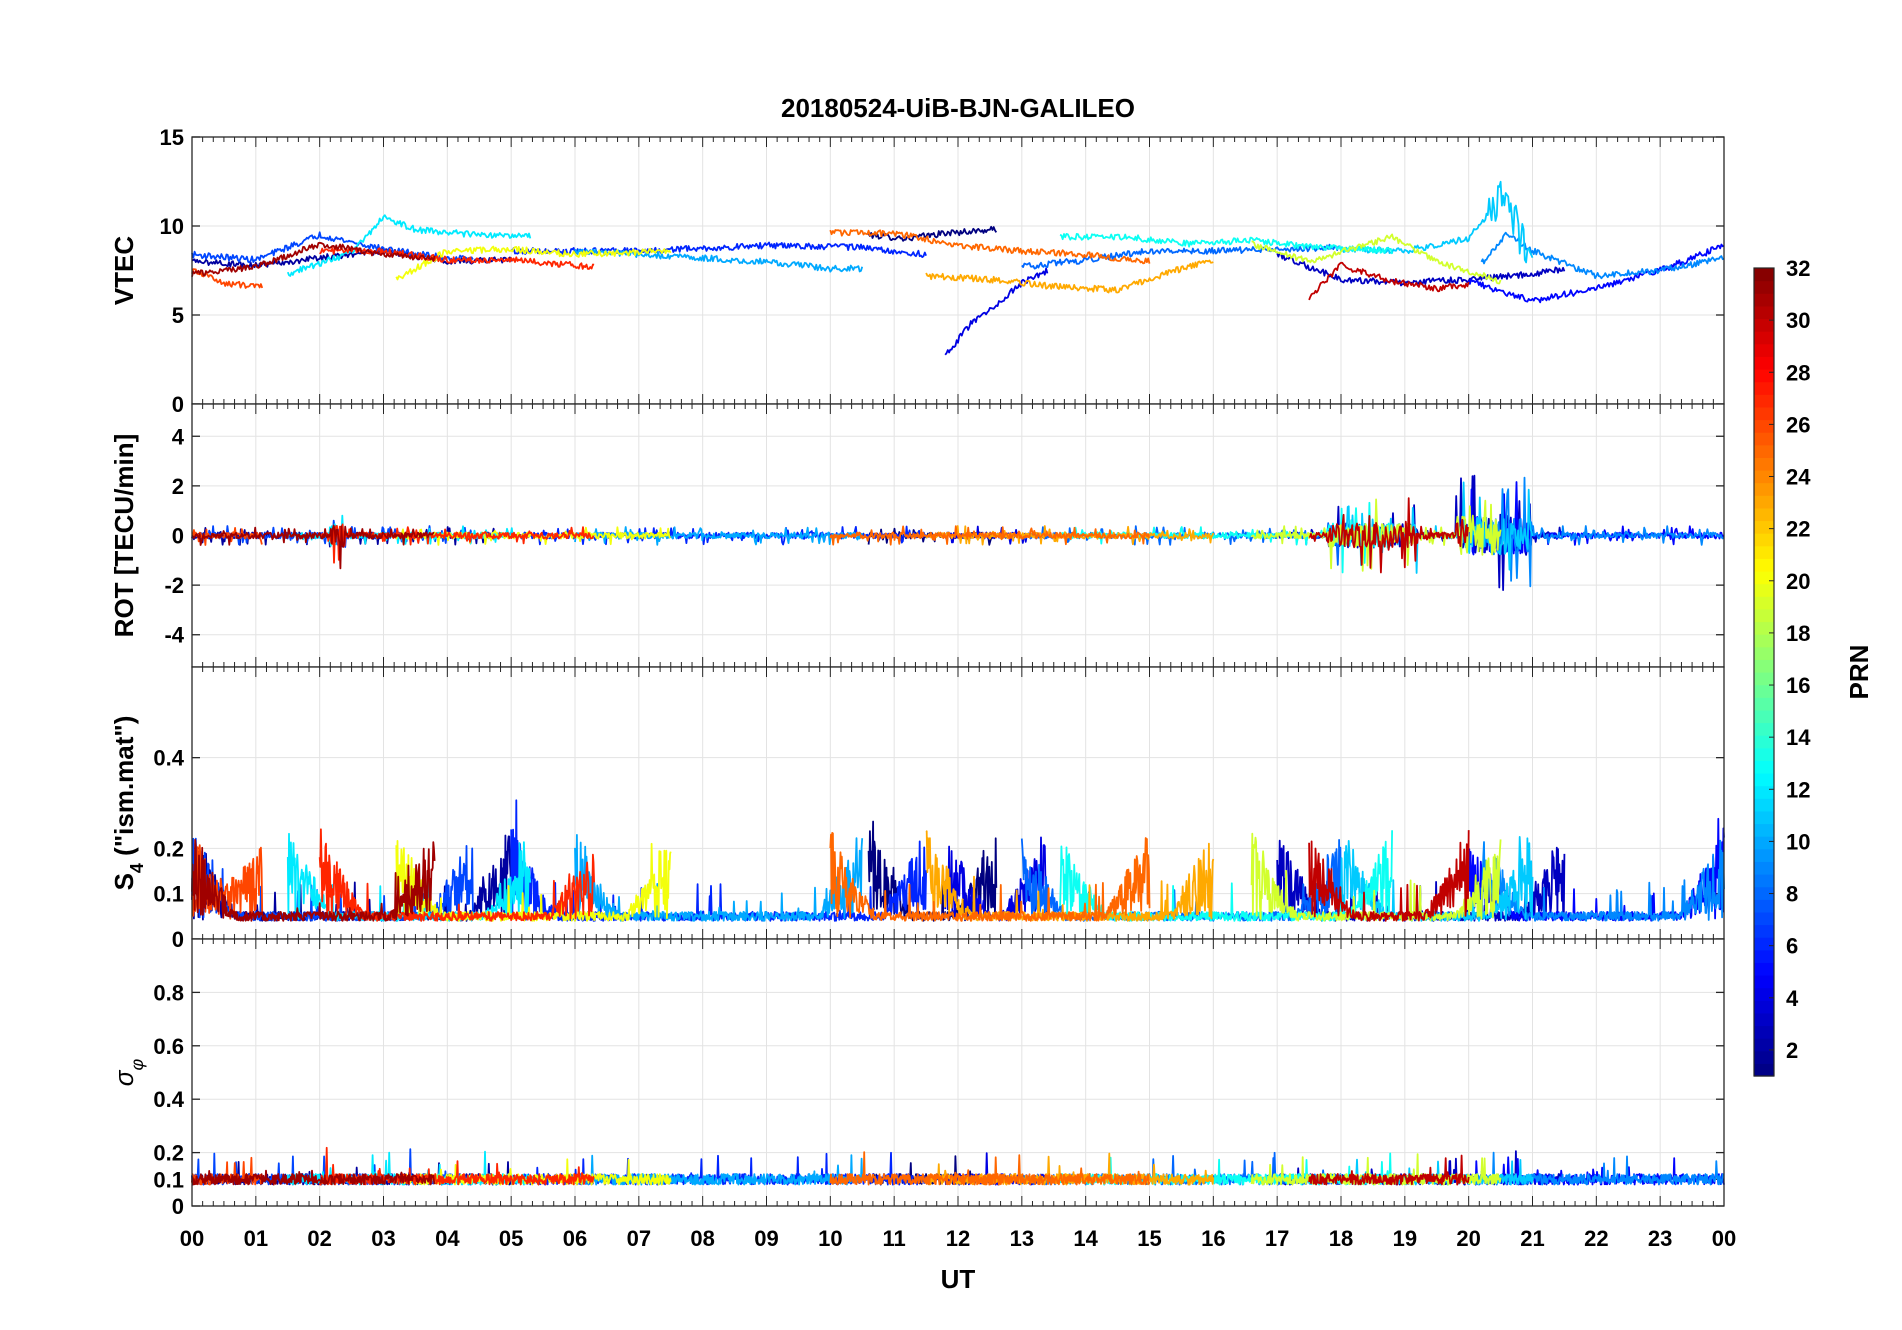 The height and width of the screenshot is (1330, 1902). I want to click on y-axis-label: ROT [TECU/min], so click(124, 536).